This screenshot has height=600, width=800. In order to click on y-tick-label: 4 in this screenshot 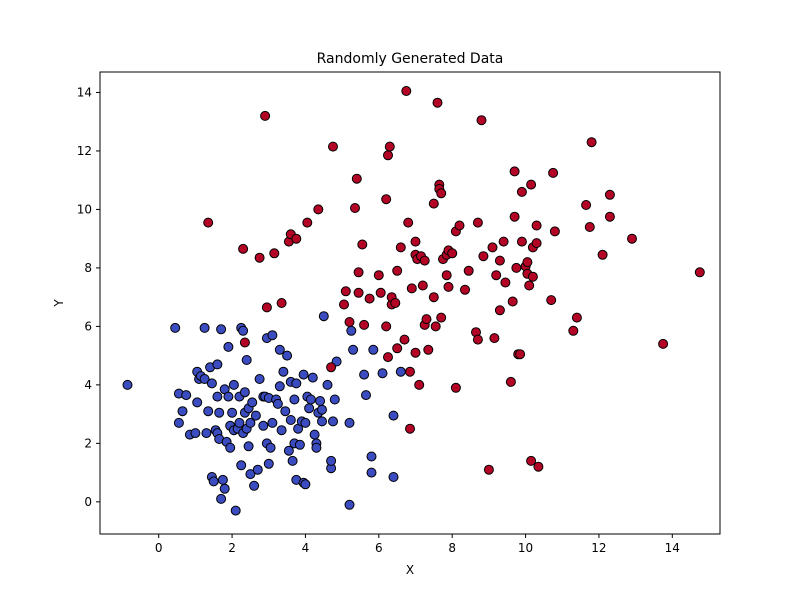, I will do `click(88, 385)`.